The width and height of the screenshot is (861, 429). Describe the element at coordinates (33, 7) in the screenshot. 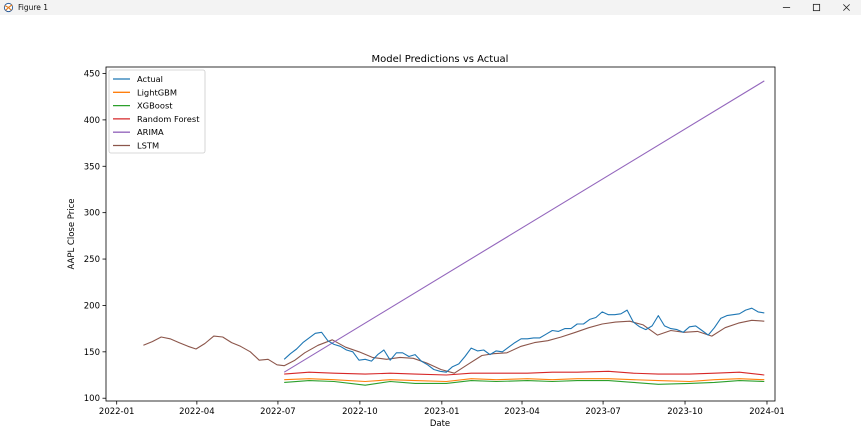

I see `window-title: Figure 1` at that location.